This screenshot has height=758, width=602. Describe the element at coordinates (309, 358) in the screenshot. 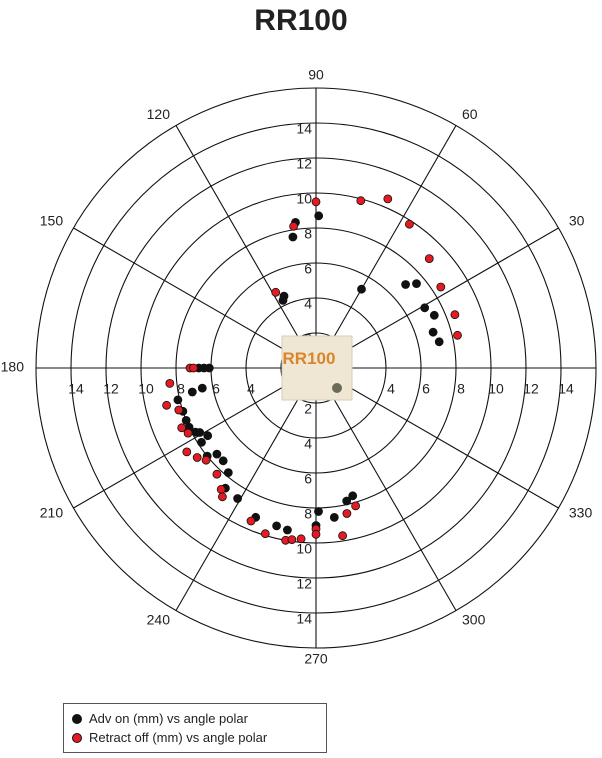

I see `center-image-label: RR100` at that location.